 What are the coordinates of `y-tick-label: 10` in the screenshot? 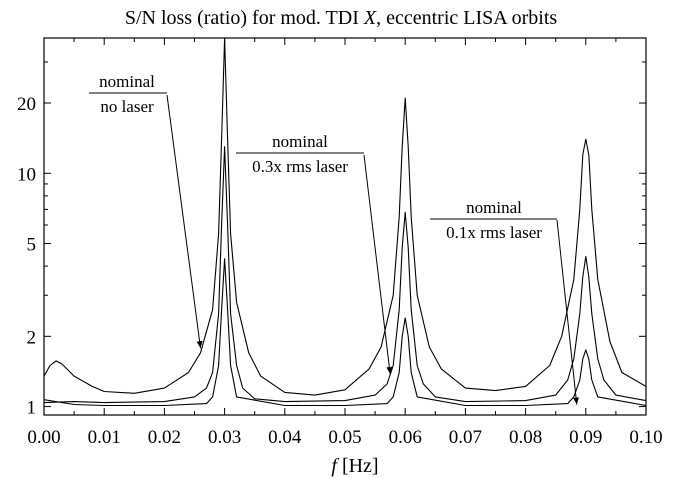 It's located at (26, 174).